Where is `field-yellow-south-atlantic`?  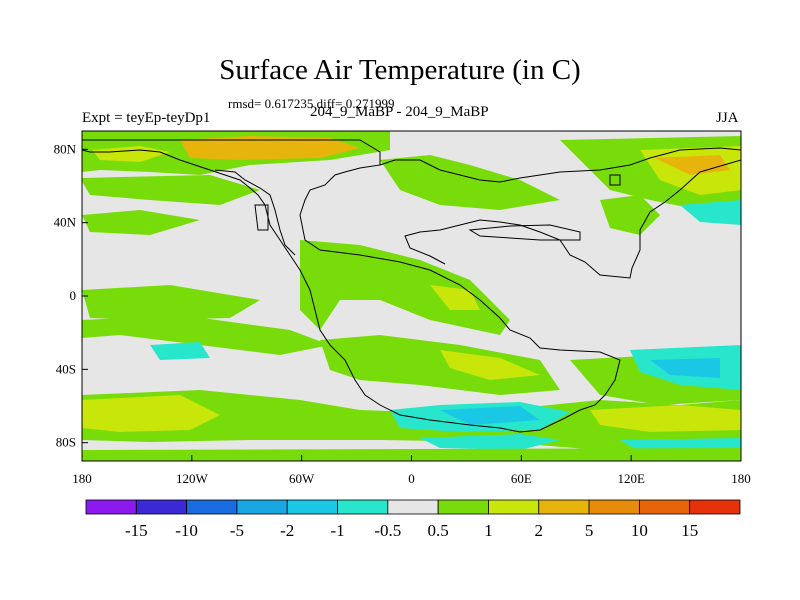 field-yellow-south-atlantic is located at coordinates (490, 365).